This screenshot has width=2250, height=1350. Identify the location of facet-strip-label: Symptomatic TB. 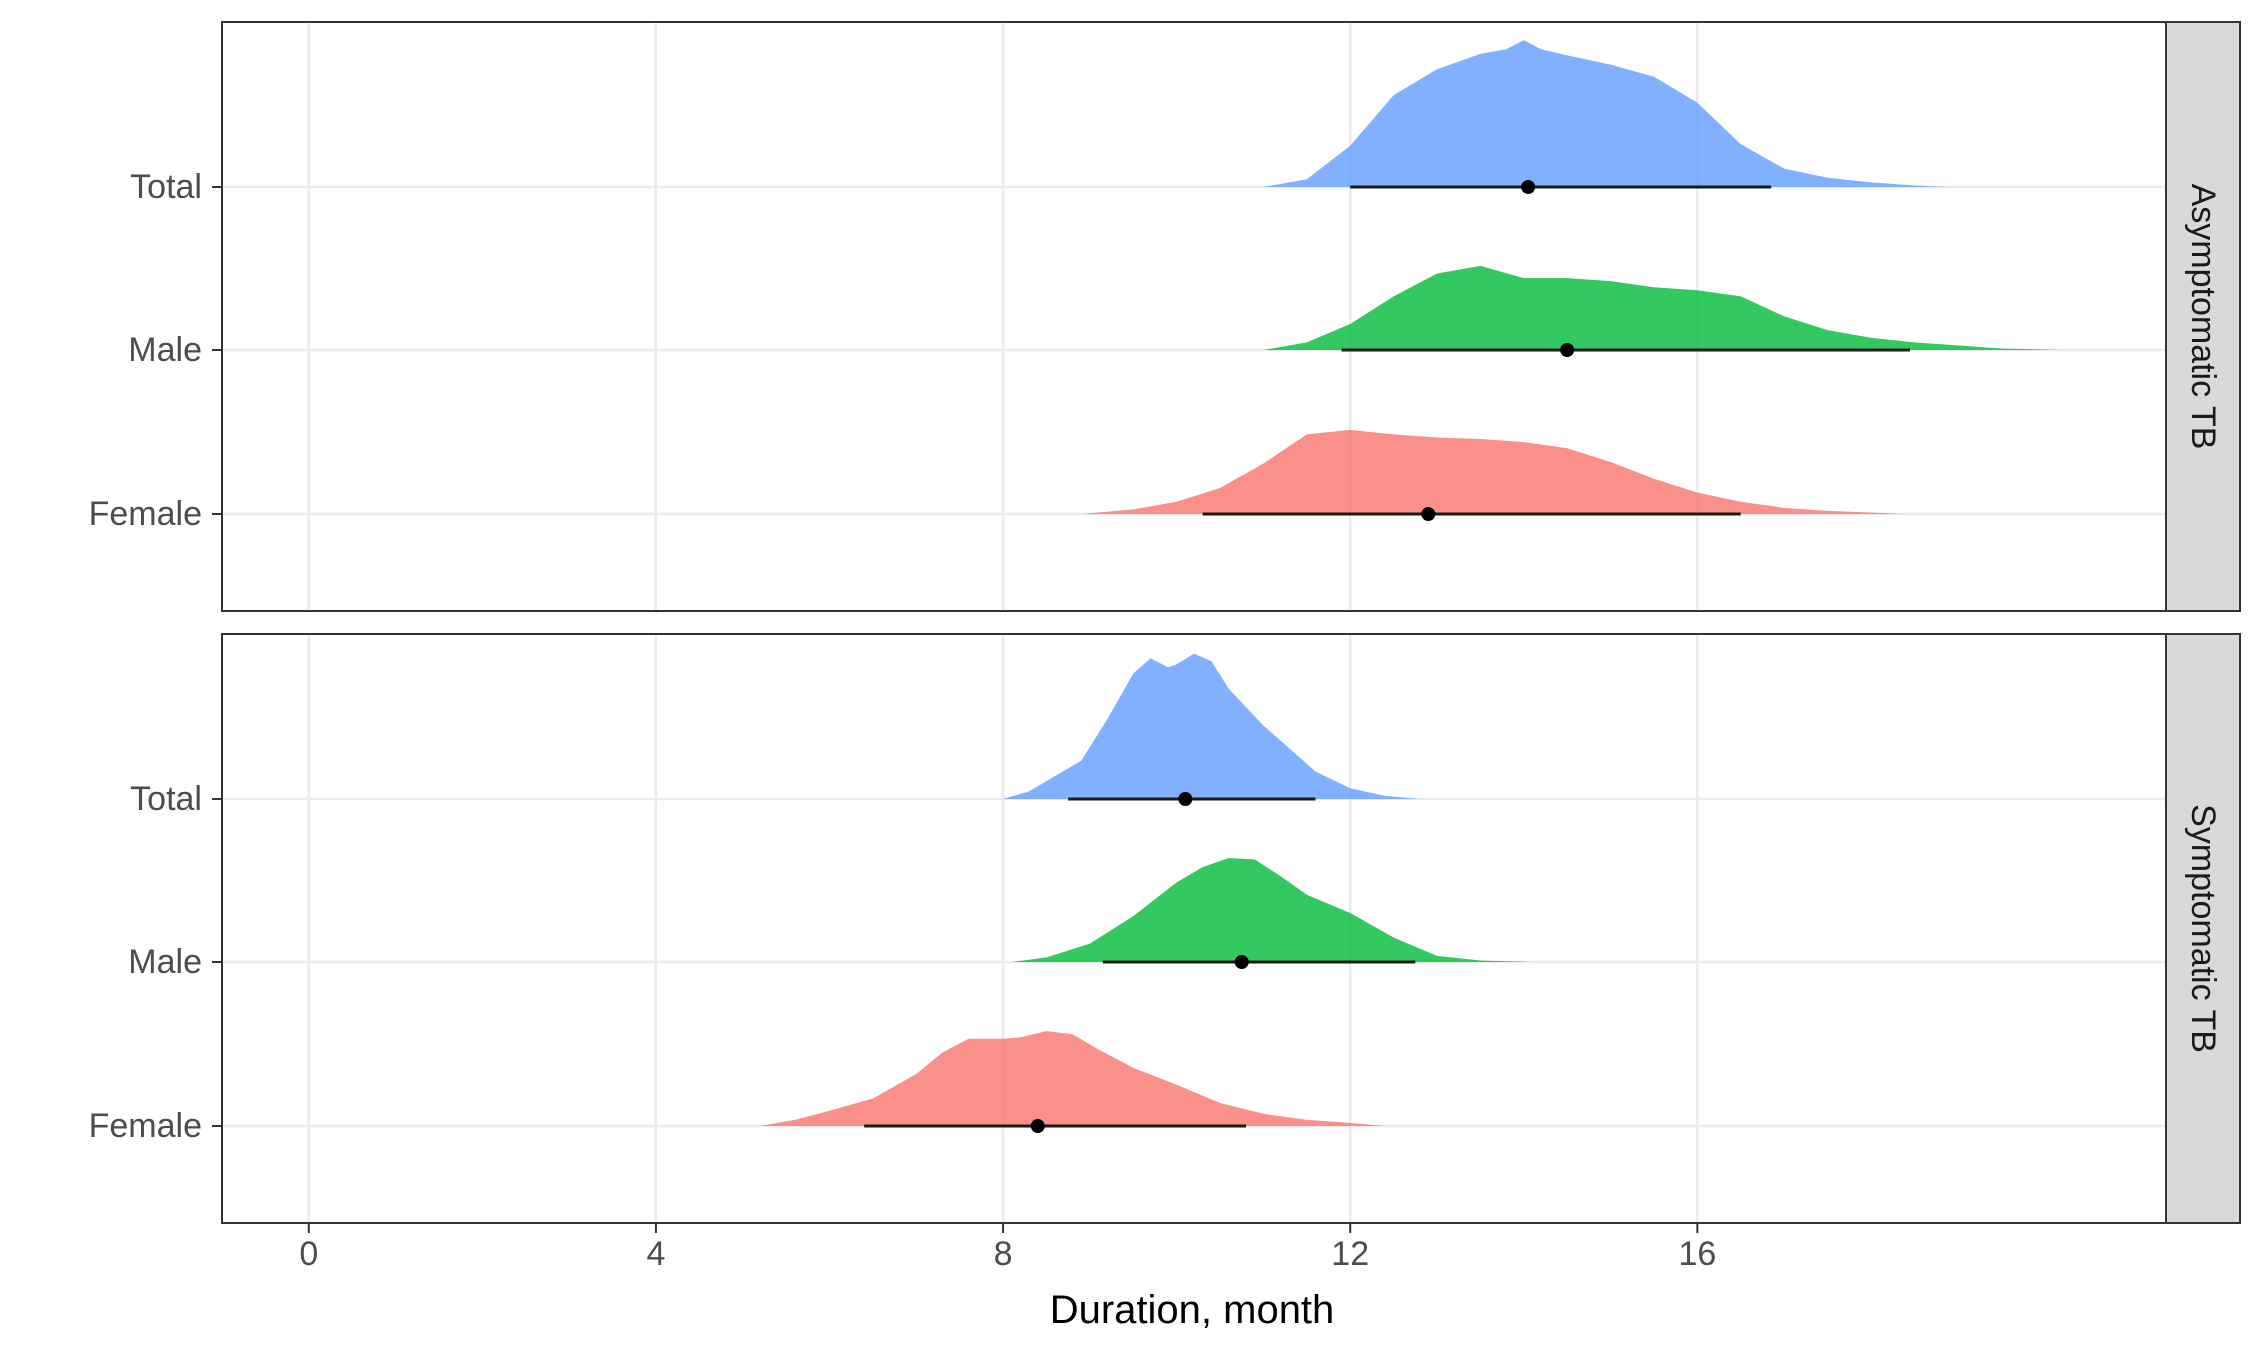
(2203, 928).